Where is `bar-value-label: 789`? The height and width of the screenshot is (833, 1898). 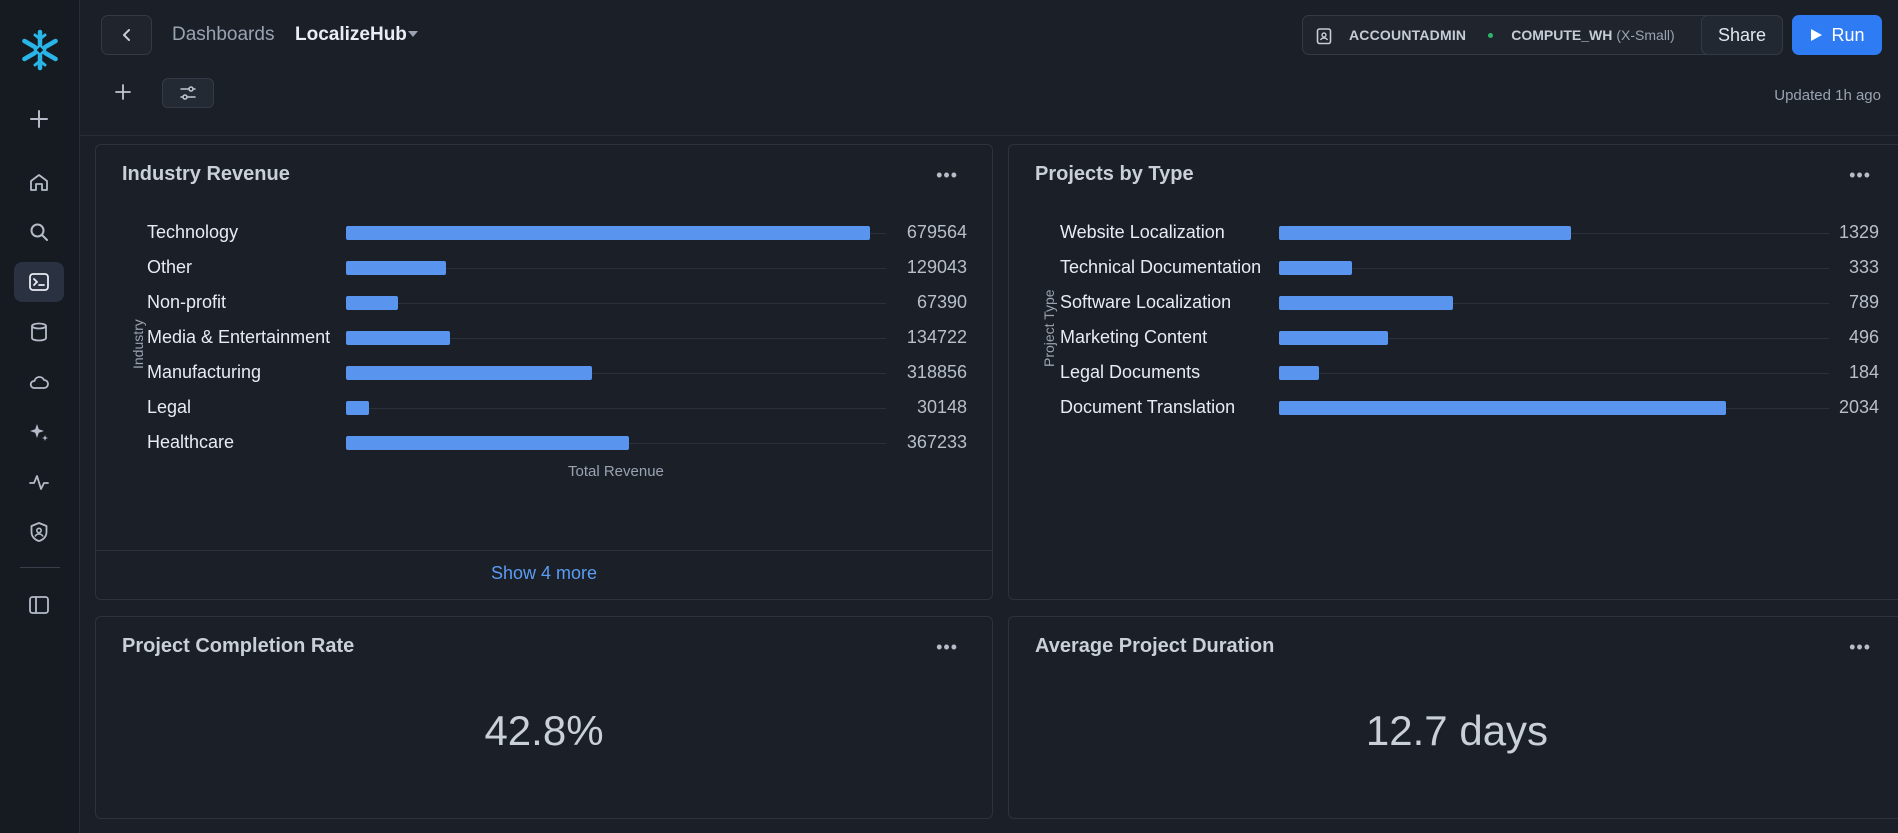 bar-value-label: 789 is located at coordinates (1863, 302).